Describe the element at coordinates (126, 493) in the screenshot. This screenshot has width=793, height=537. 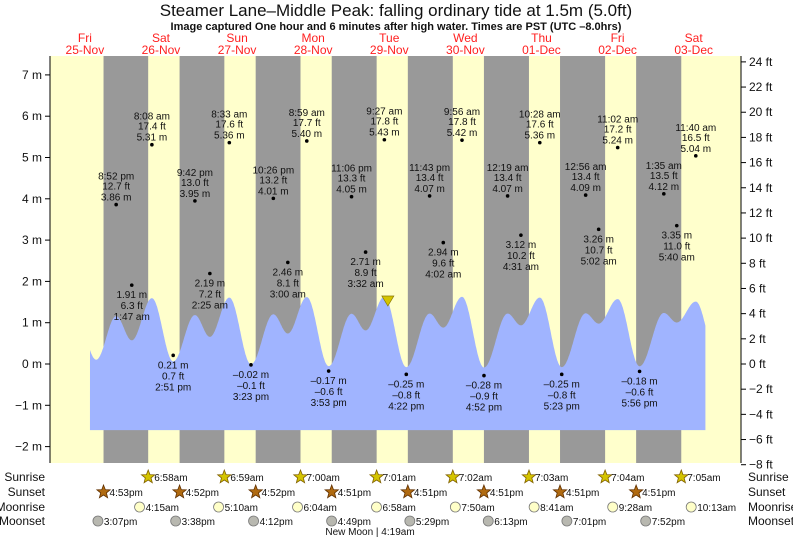
I see `sunset-time: 4:53pm` at that location.